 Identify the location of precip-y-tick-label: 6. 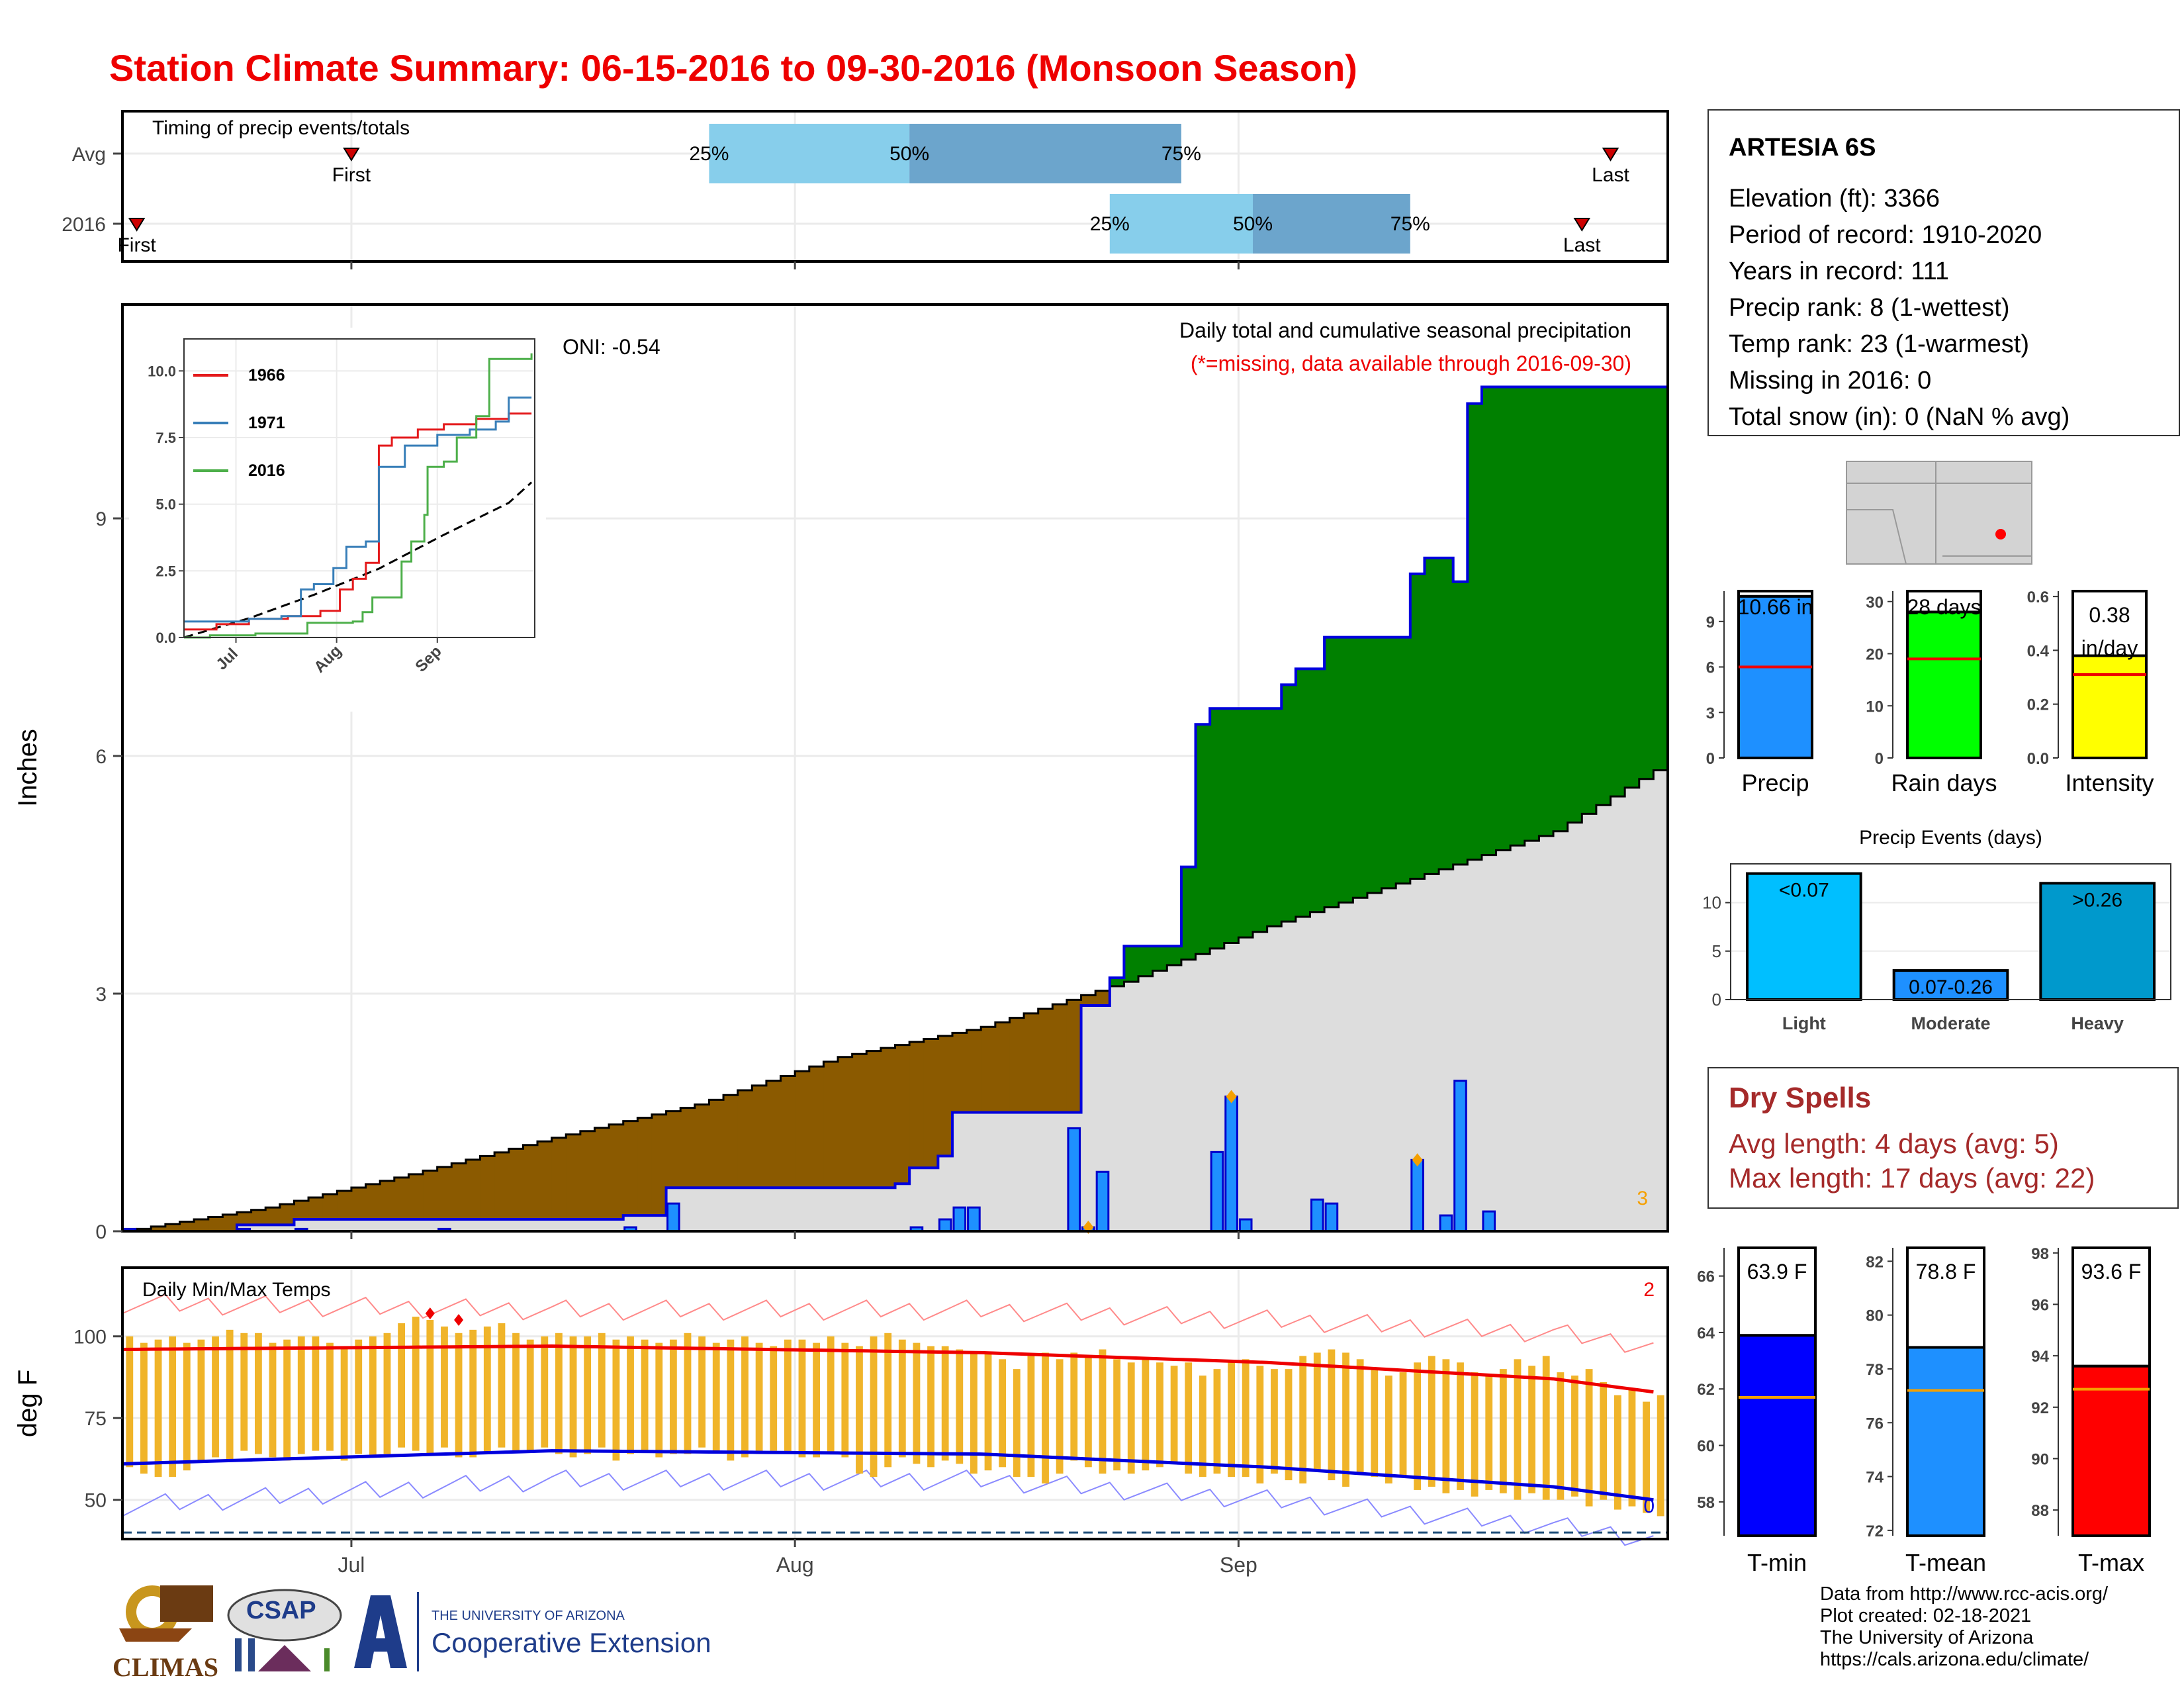
(101, 757).